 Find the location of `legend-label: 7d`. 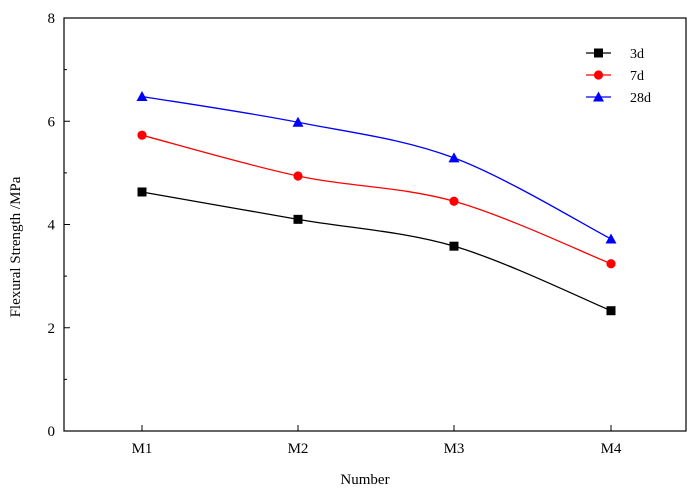

legend-label: 7d is located at coordinates (637, 76).